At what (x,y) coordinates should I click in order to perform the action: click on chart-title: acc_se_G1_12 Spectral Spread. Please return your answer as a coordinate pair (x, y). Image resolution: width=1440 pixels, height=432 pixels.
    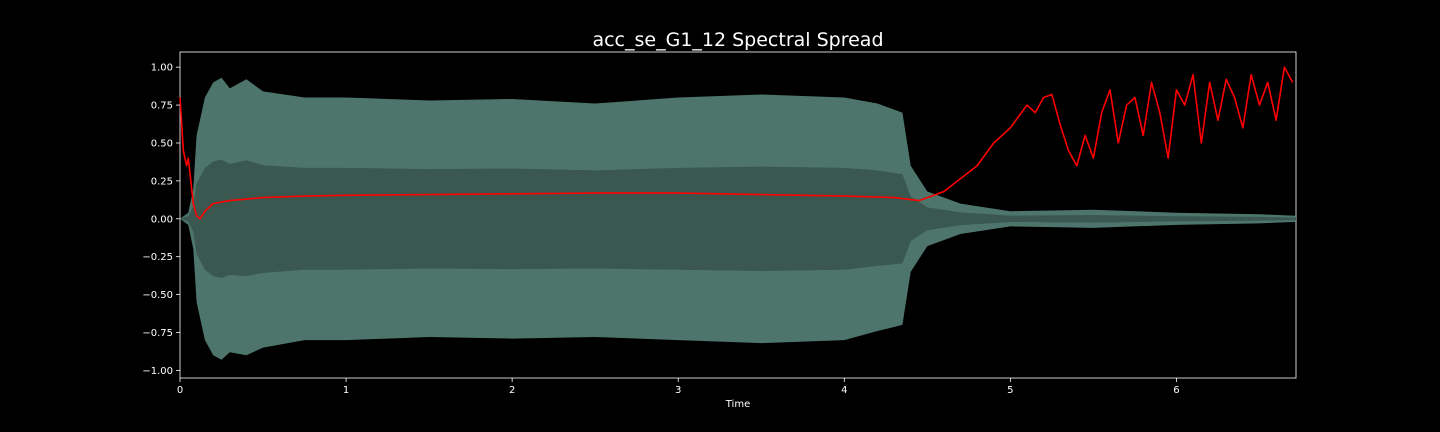
    Looking at the image, I should click on (737, 40).